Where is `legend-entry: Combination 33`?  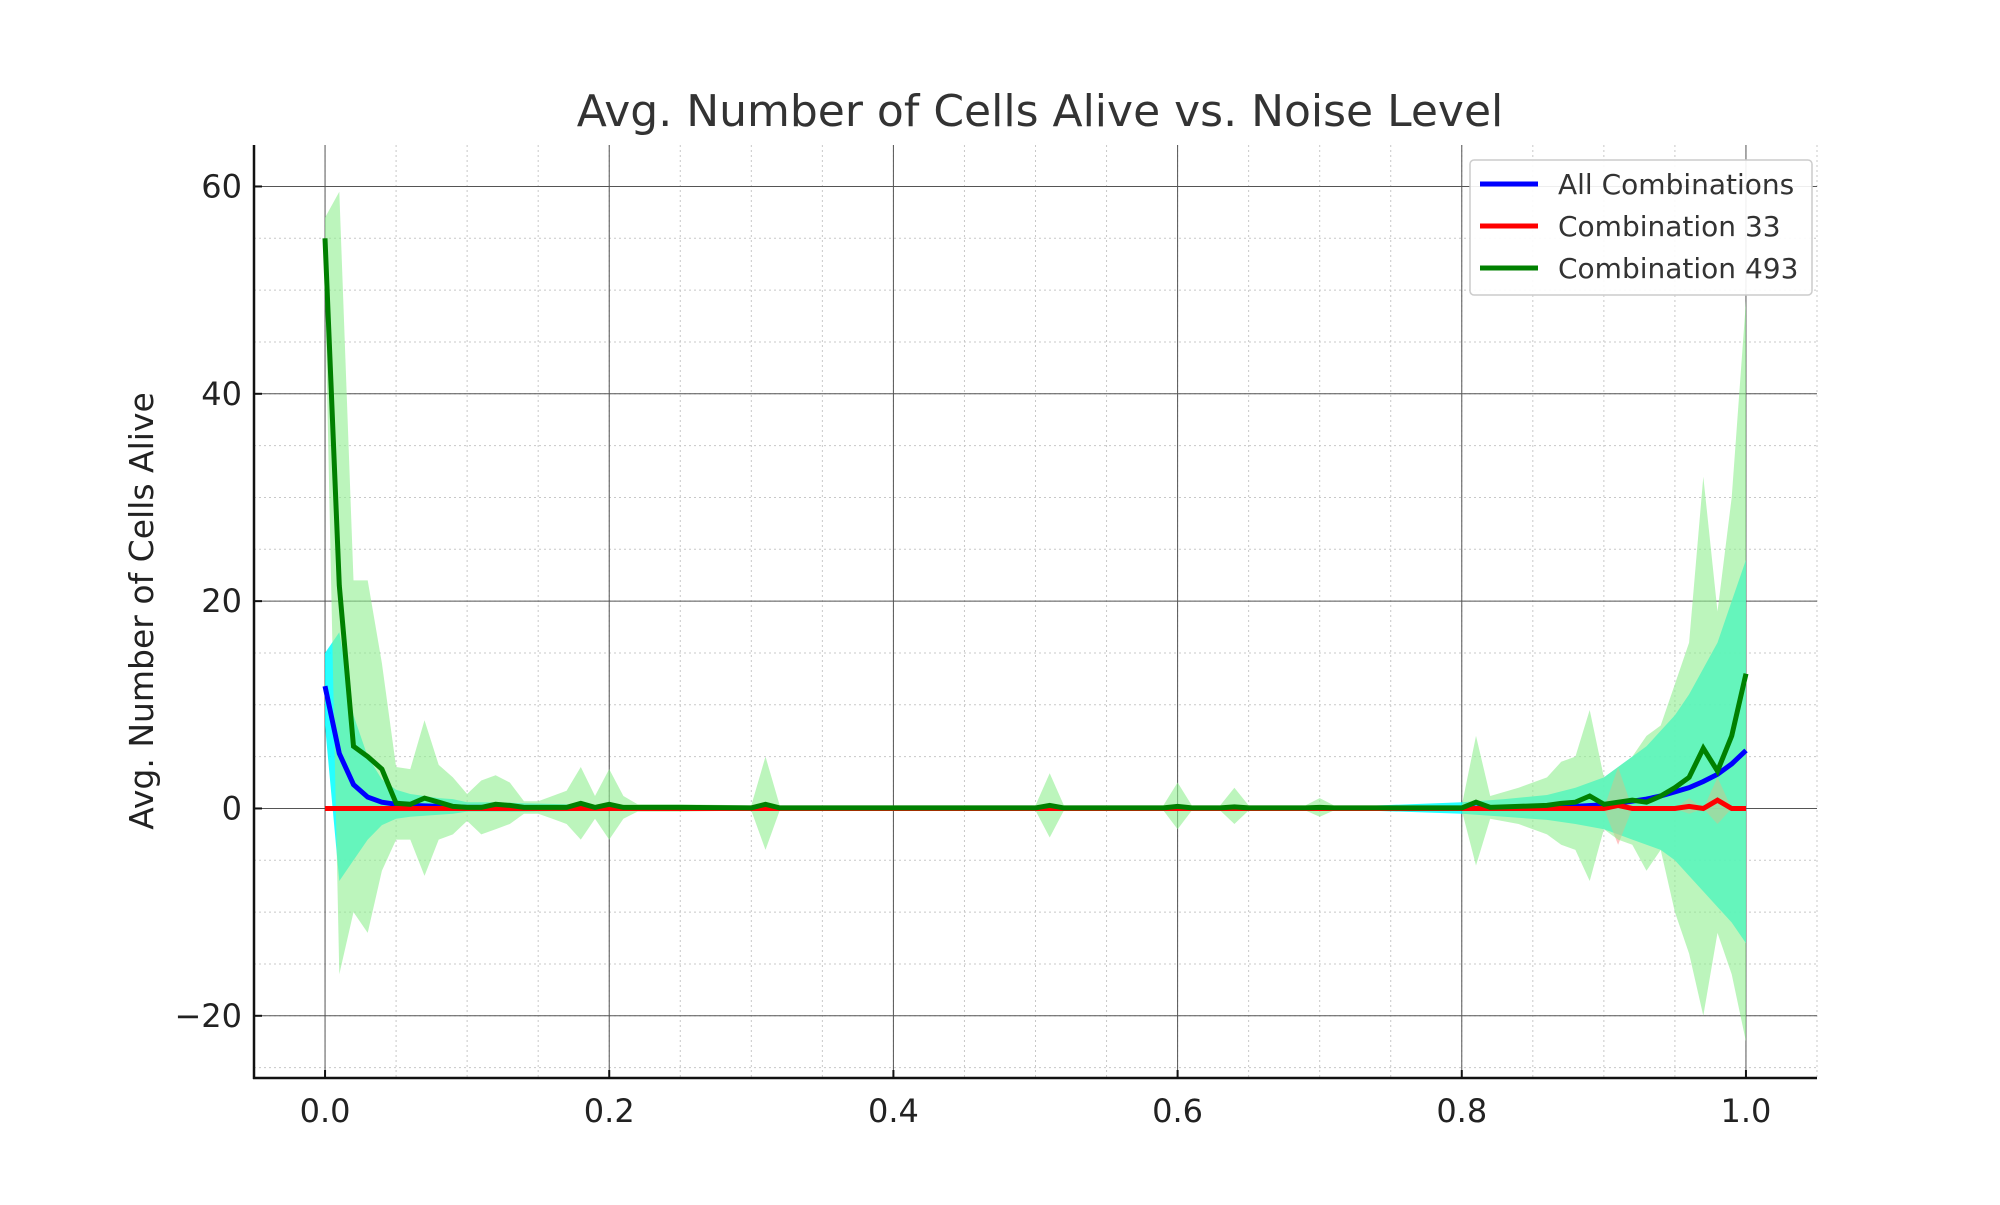
legend-entry: Combination 33 is located at coordinates (1669, 226).